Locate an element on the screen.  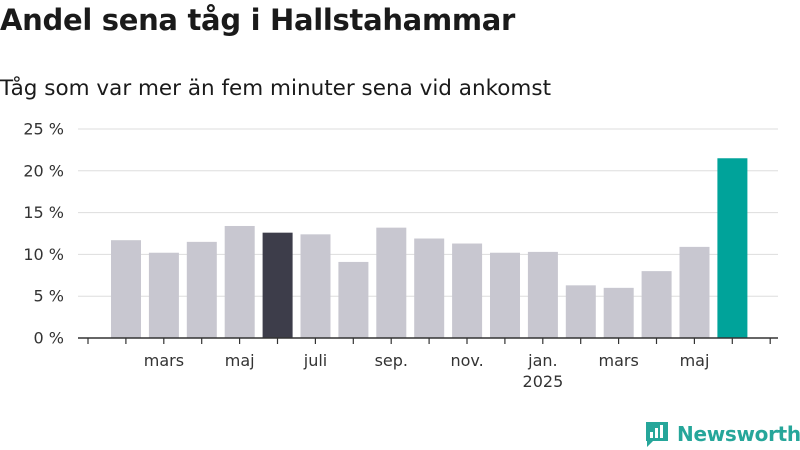
x-tick-label: jan. is located at coordinates (542, 360).